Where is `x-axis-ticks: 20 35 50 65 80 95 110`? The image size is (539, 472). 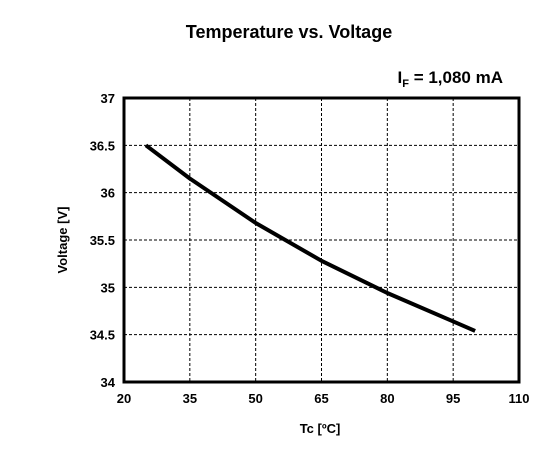
x-axis-ticks: 20 35 50 65 80 95 110 is located at coordinates (323, 398).